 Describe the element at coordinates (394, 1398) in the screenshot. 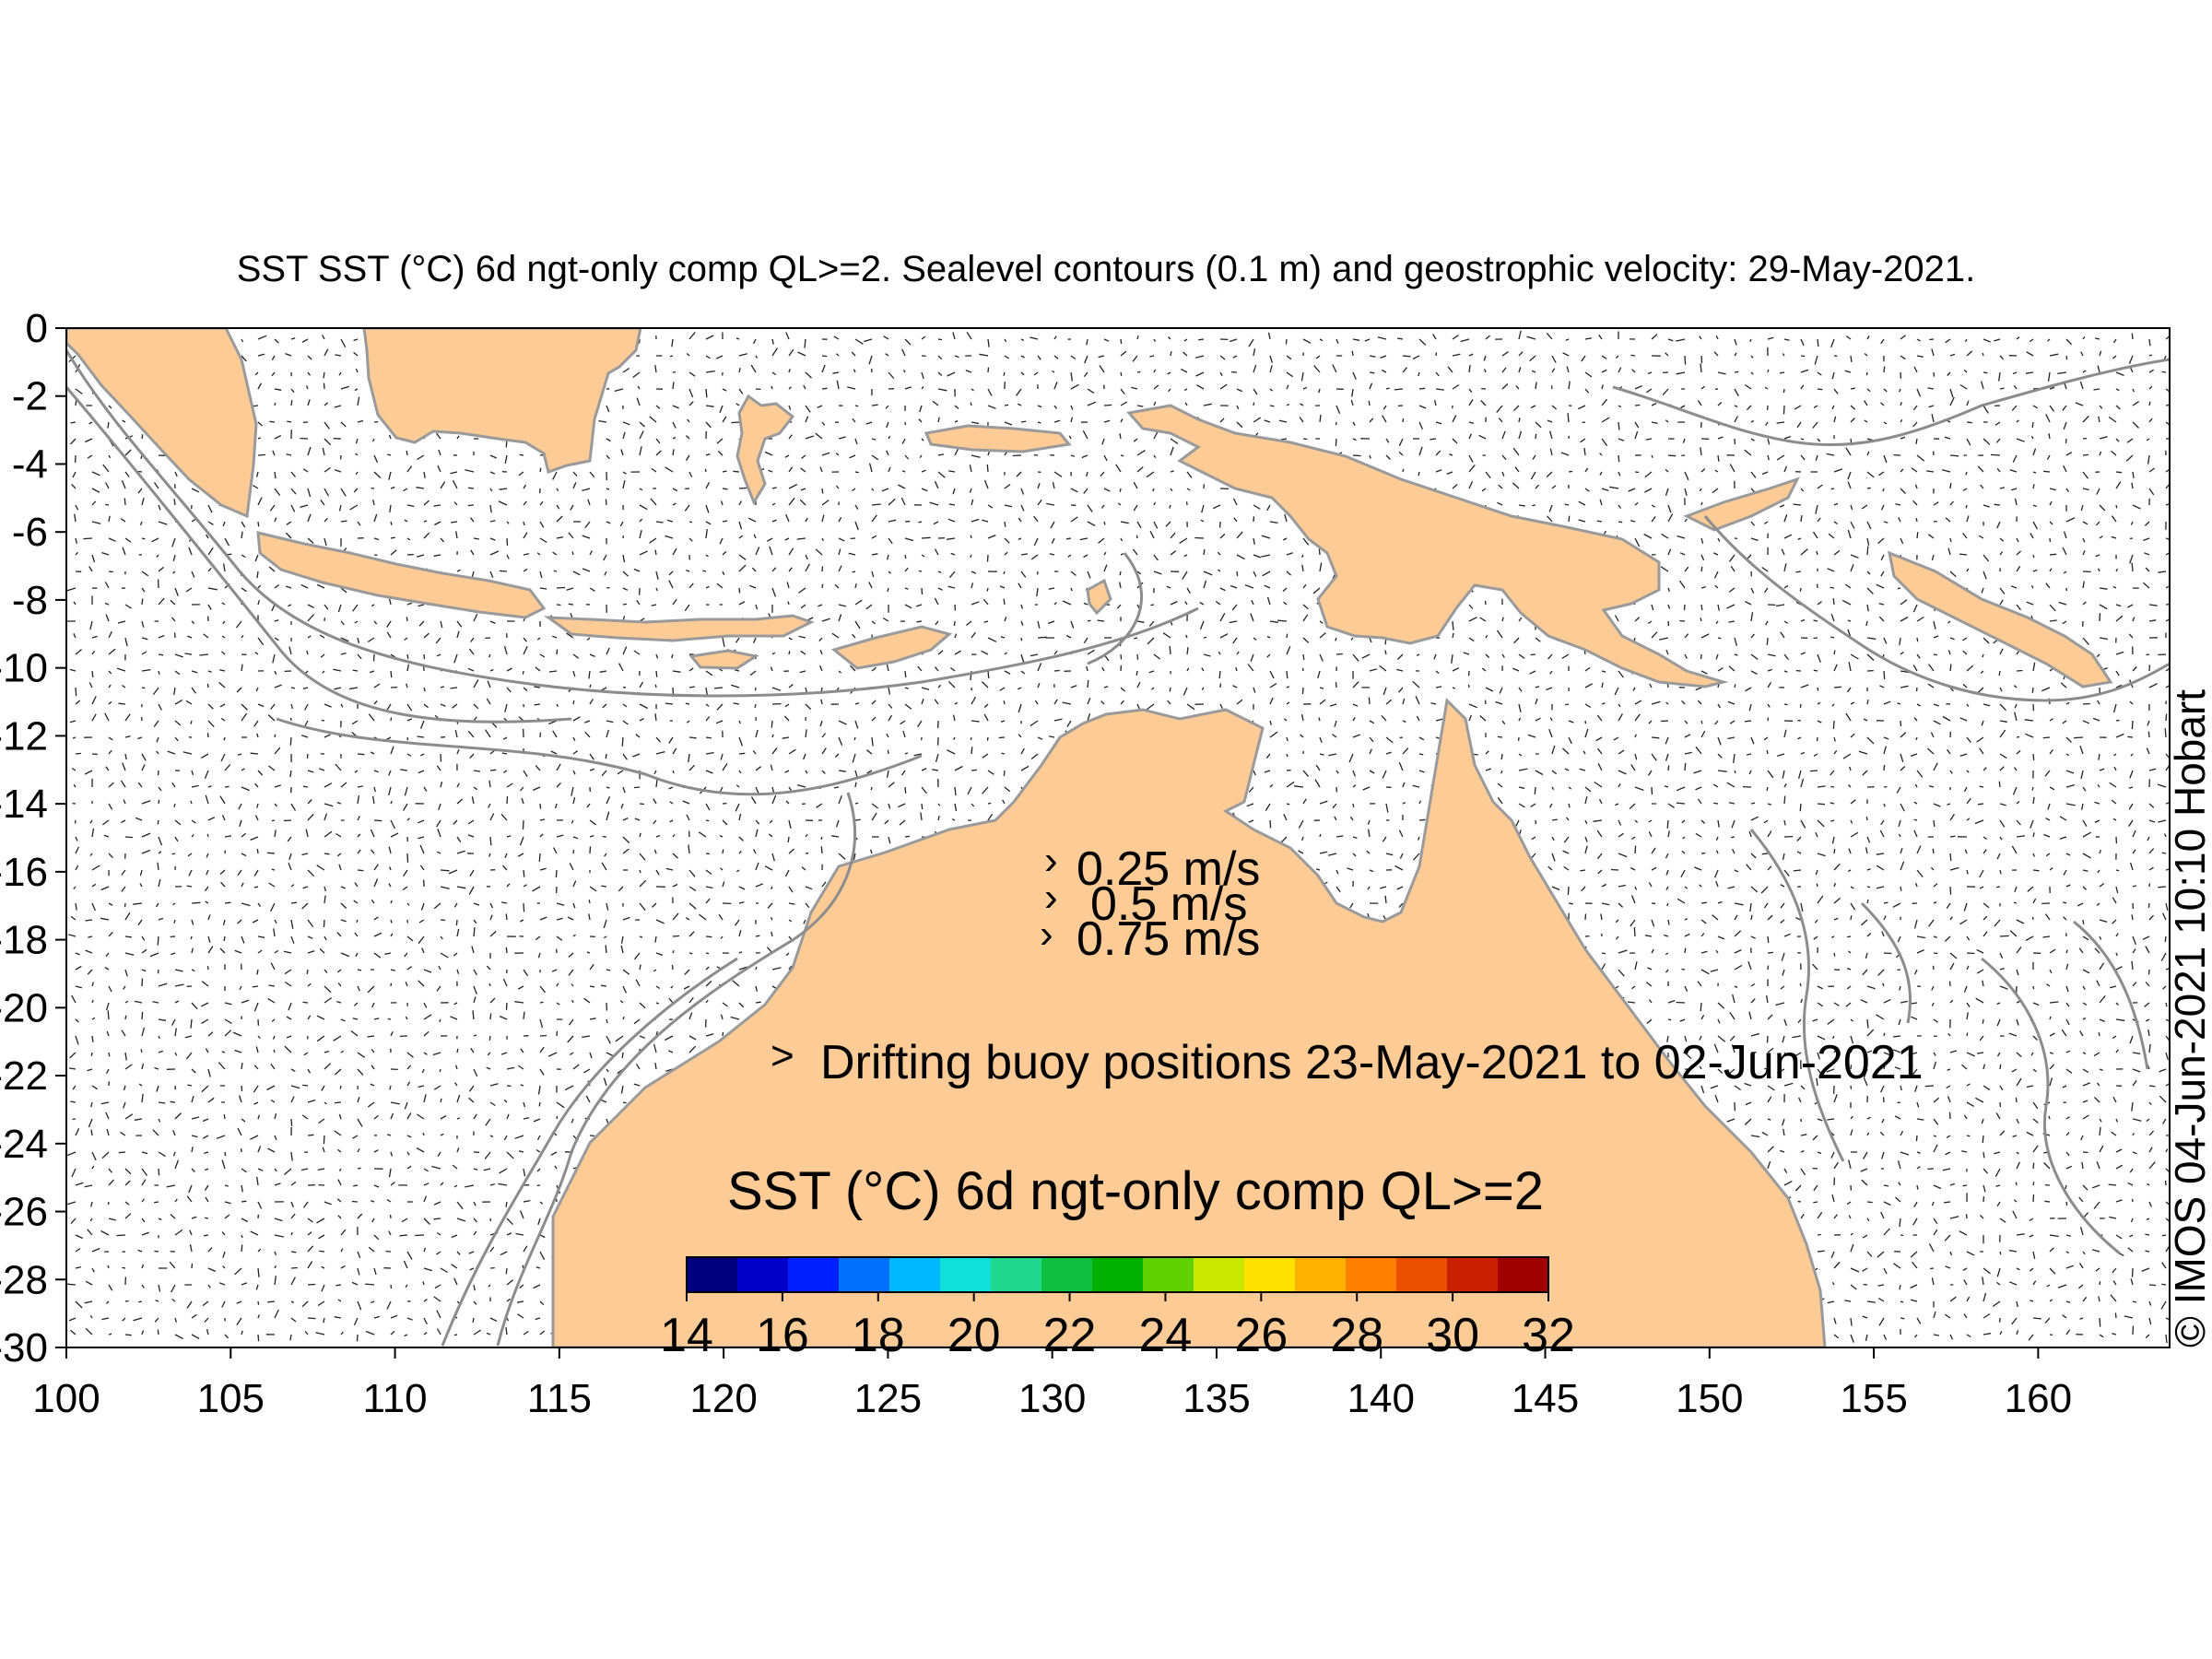

I see `x-tick-label: 110` at that location.